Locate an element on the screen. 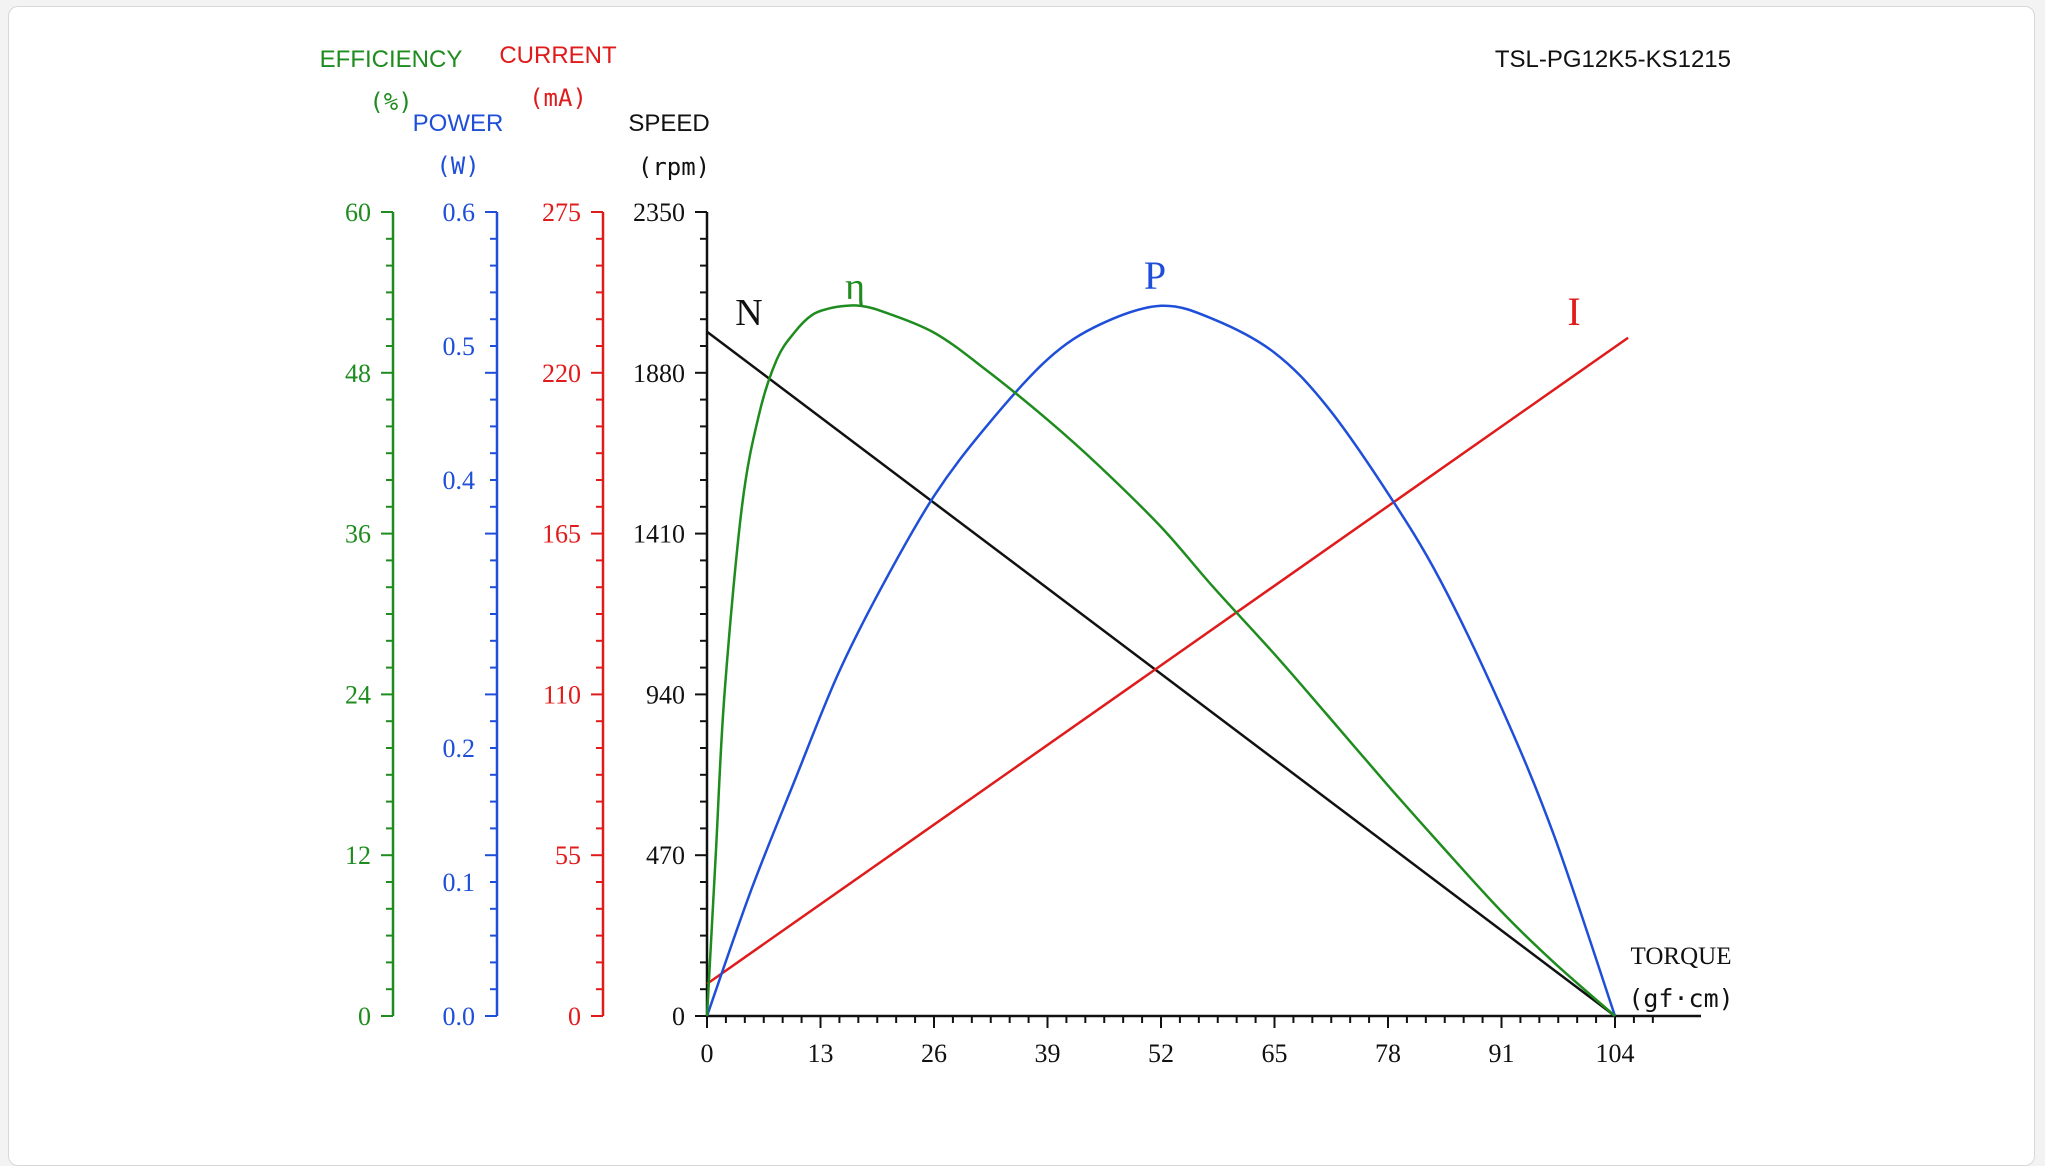  efficiency-tick-label: 24 is located at coordinates (358, 694).